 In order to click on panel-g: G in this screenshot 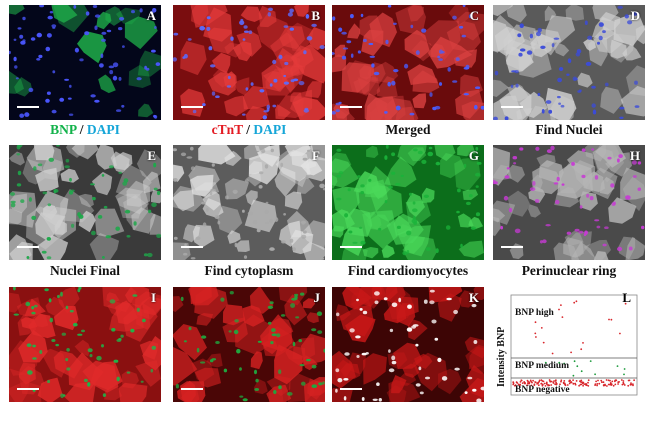, I will do `click(408, 202)`.